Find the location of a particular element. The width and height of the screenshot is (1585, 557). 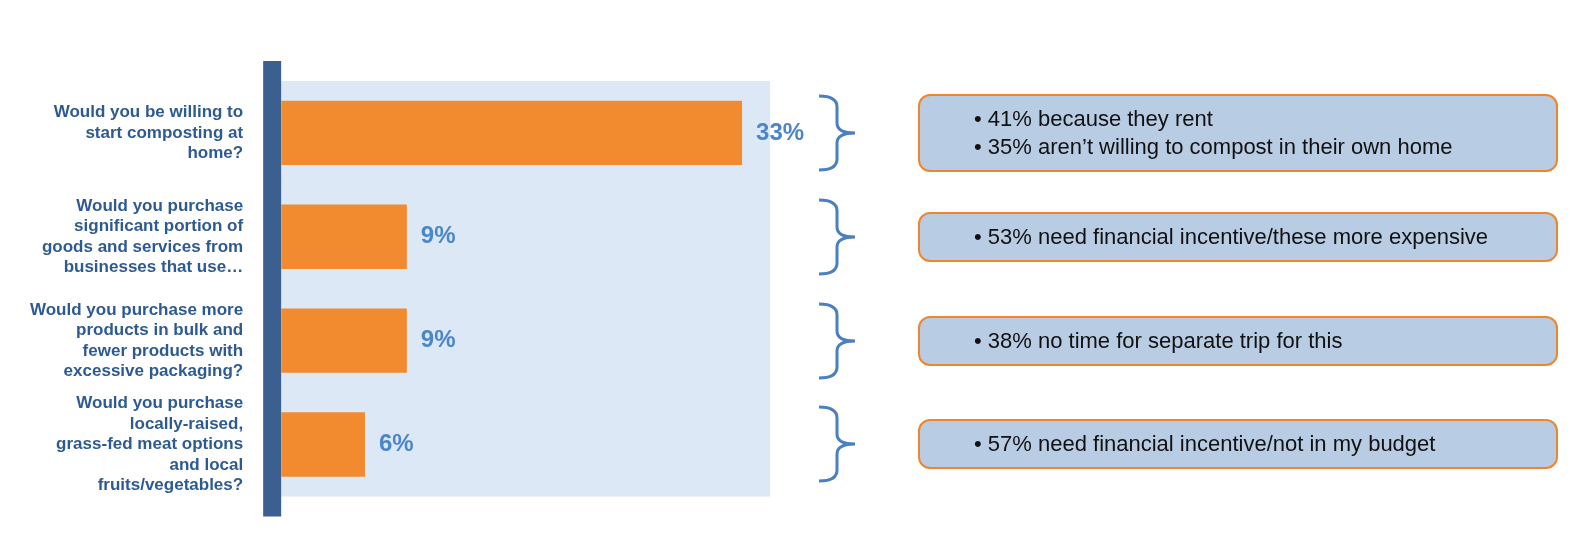

text: • 57% need financial incentive/not in my budget is located at coordinates (1205, 444).